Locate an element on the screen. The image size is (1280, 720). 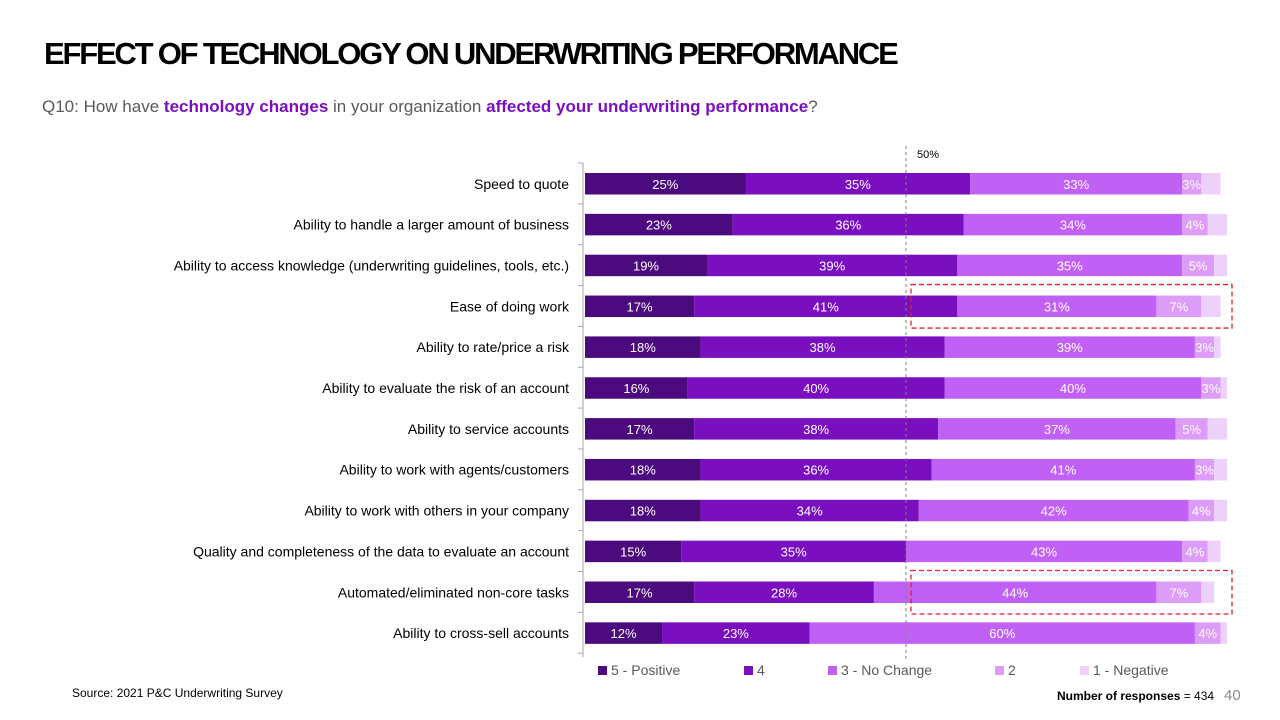
data-label: 40% is located at coordinates (816, 388).